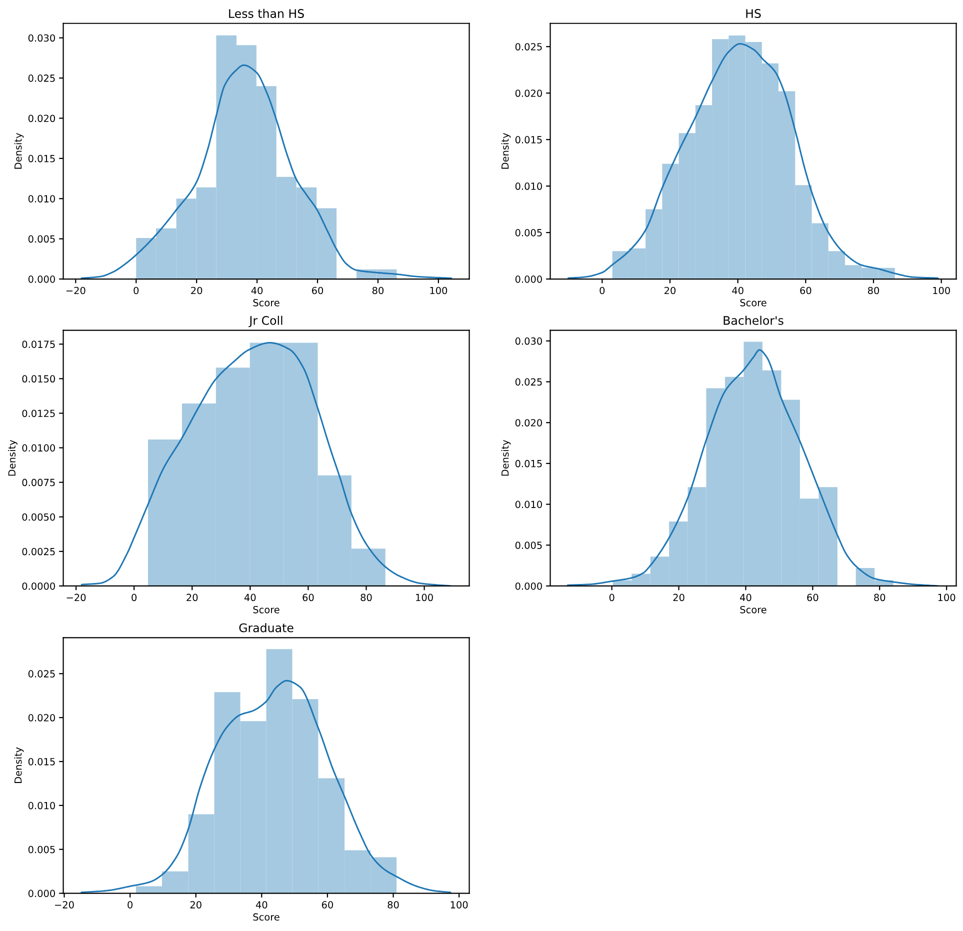 This screenshot has width=963, height=931. What do you see at coordinates (38, 517) in the screenshot?
I see `y-tick-label: 0.0050` at bounding box center [38, 517].